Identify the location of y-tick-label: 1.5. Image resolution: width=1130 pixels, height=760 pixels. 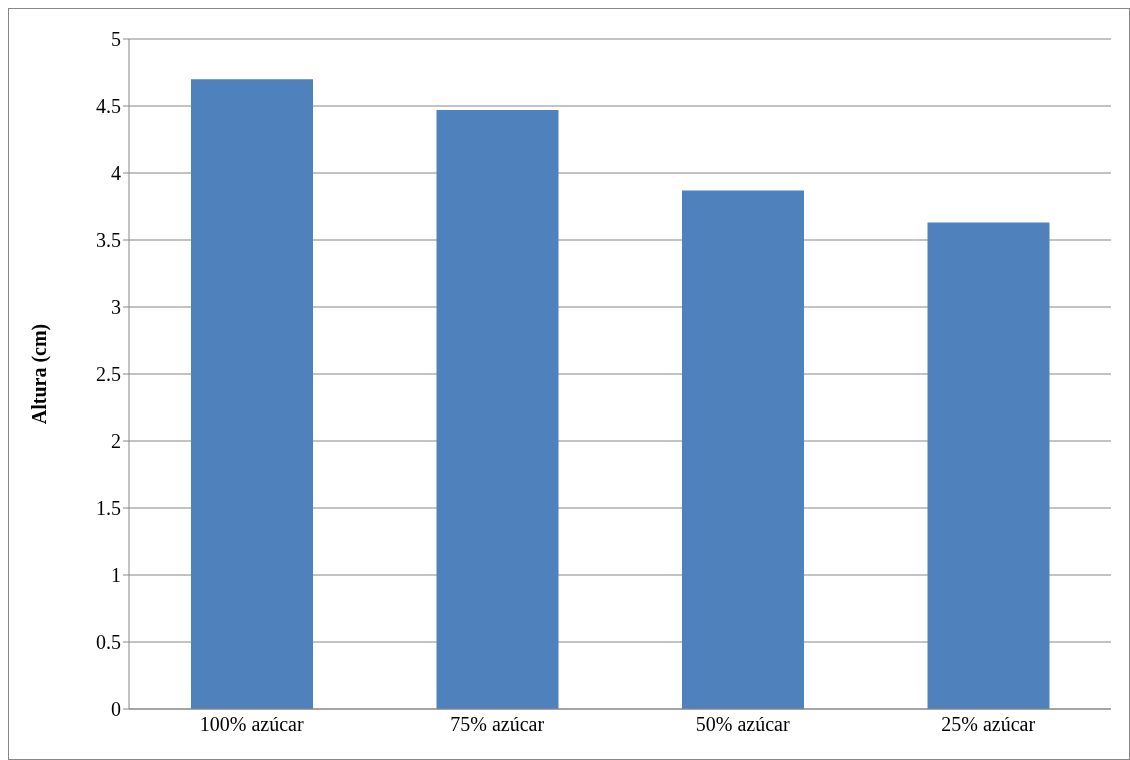
(108, 508).